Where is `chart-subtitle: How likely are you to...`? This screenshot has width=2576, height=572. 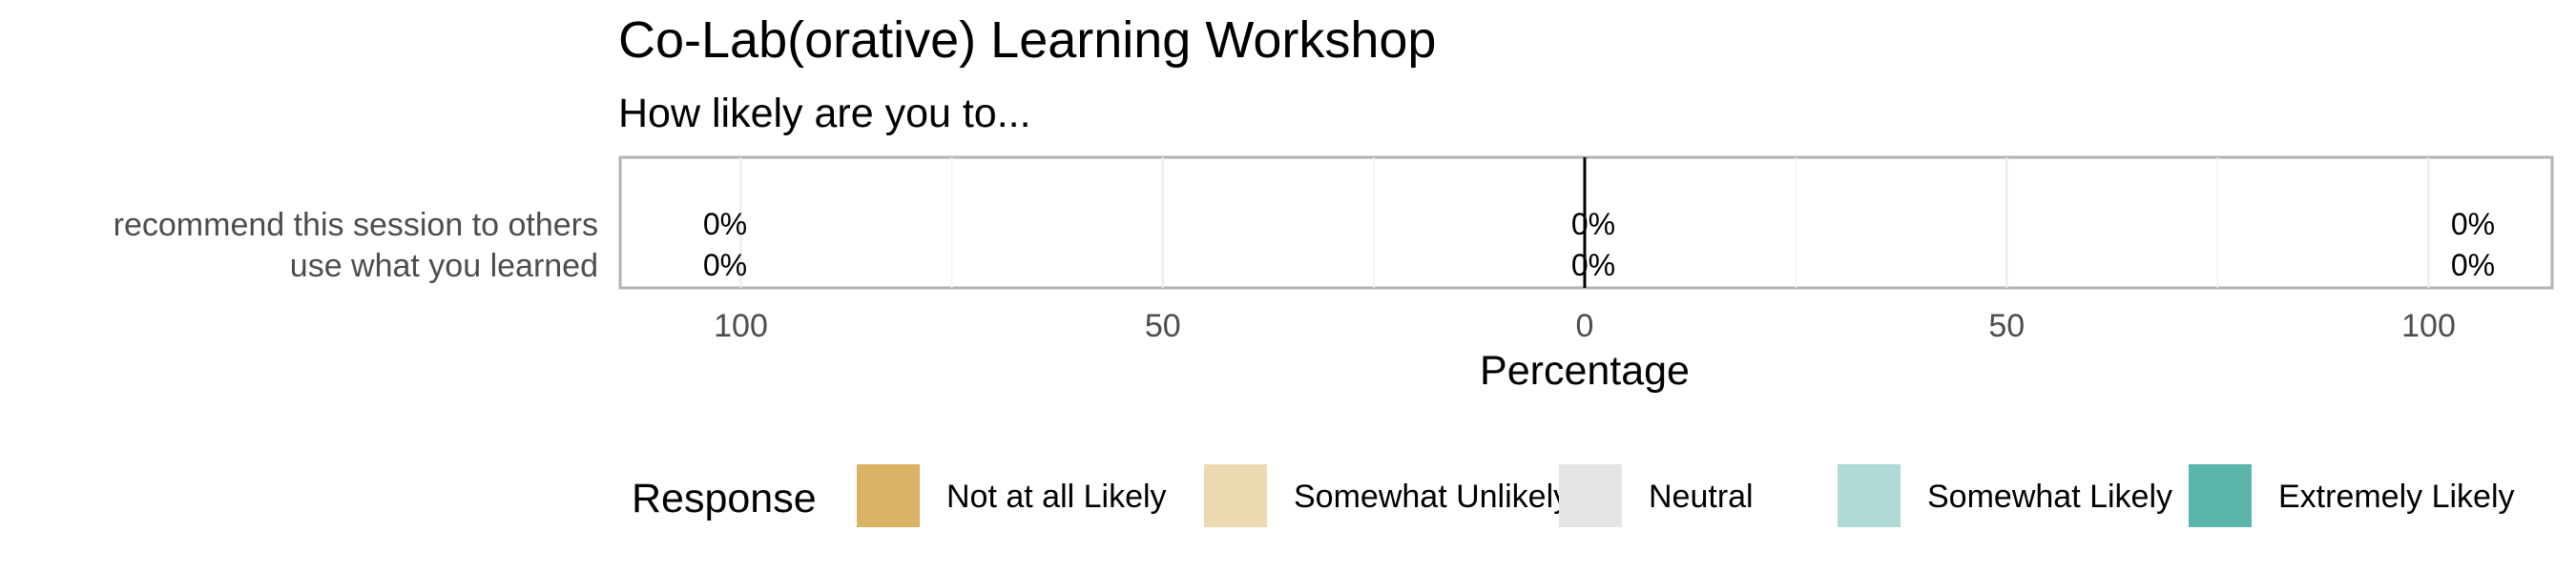 chart-subtitle: How likely are you to... is located at coordinates (824, 113).